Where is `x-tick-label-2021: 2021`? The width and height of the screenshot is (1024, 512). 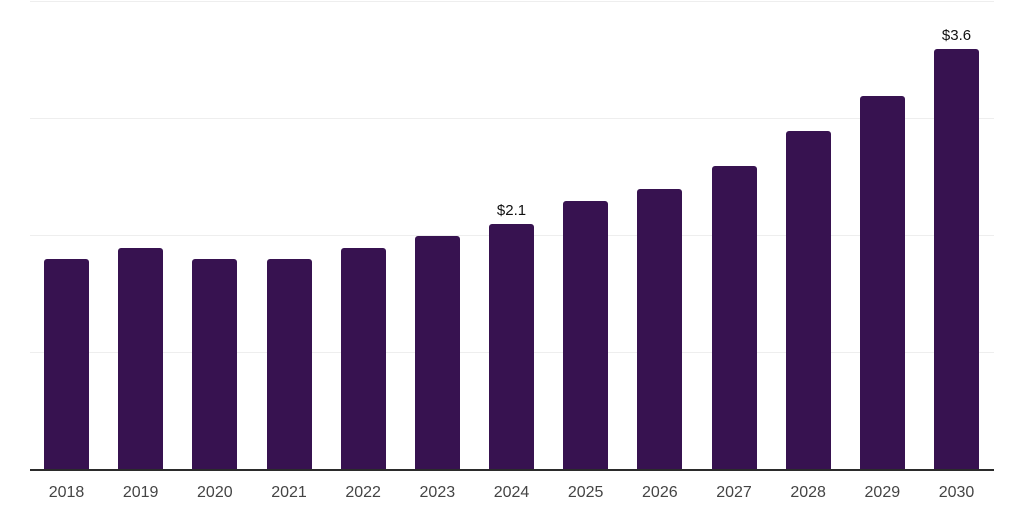 x-tick-label-2021: 2021 is located at coordinates (289, 492).